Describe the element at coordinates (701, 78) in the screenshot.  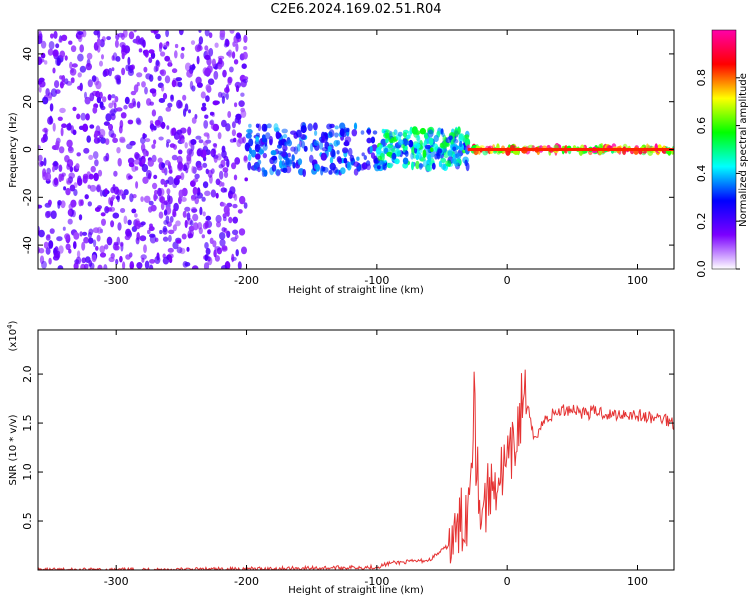
I see `colorbar-tick-label: 0.8` at that location.